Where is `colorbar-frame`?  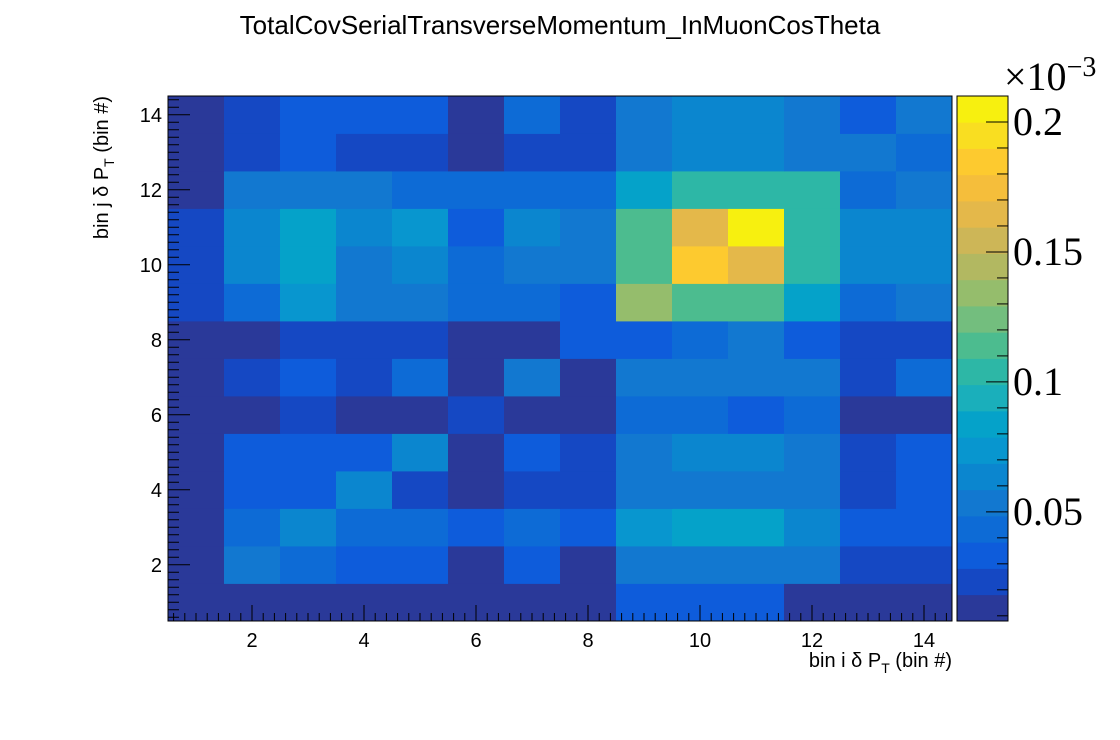 colorbar-frame is located at coordinates (982, 358).